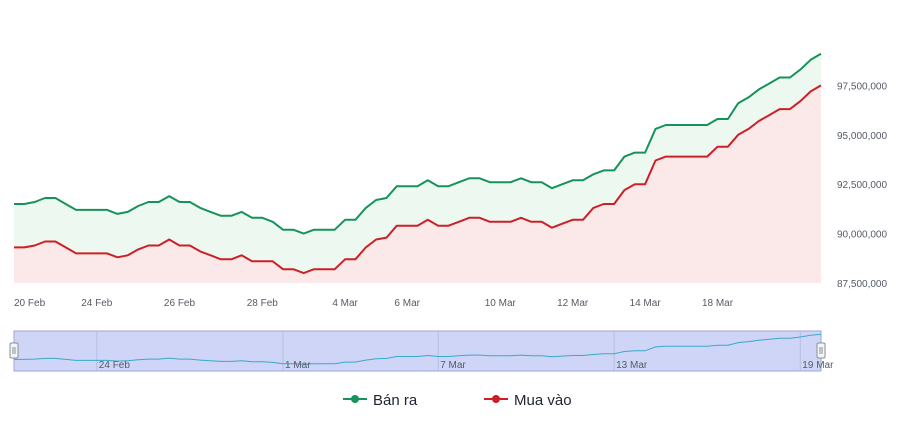  Describe the element at coordinates (457, 400) in the screenshot. I see `legend: Bán ra Mua vào` at that location.